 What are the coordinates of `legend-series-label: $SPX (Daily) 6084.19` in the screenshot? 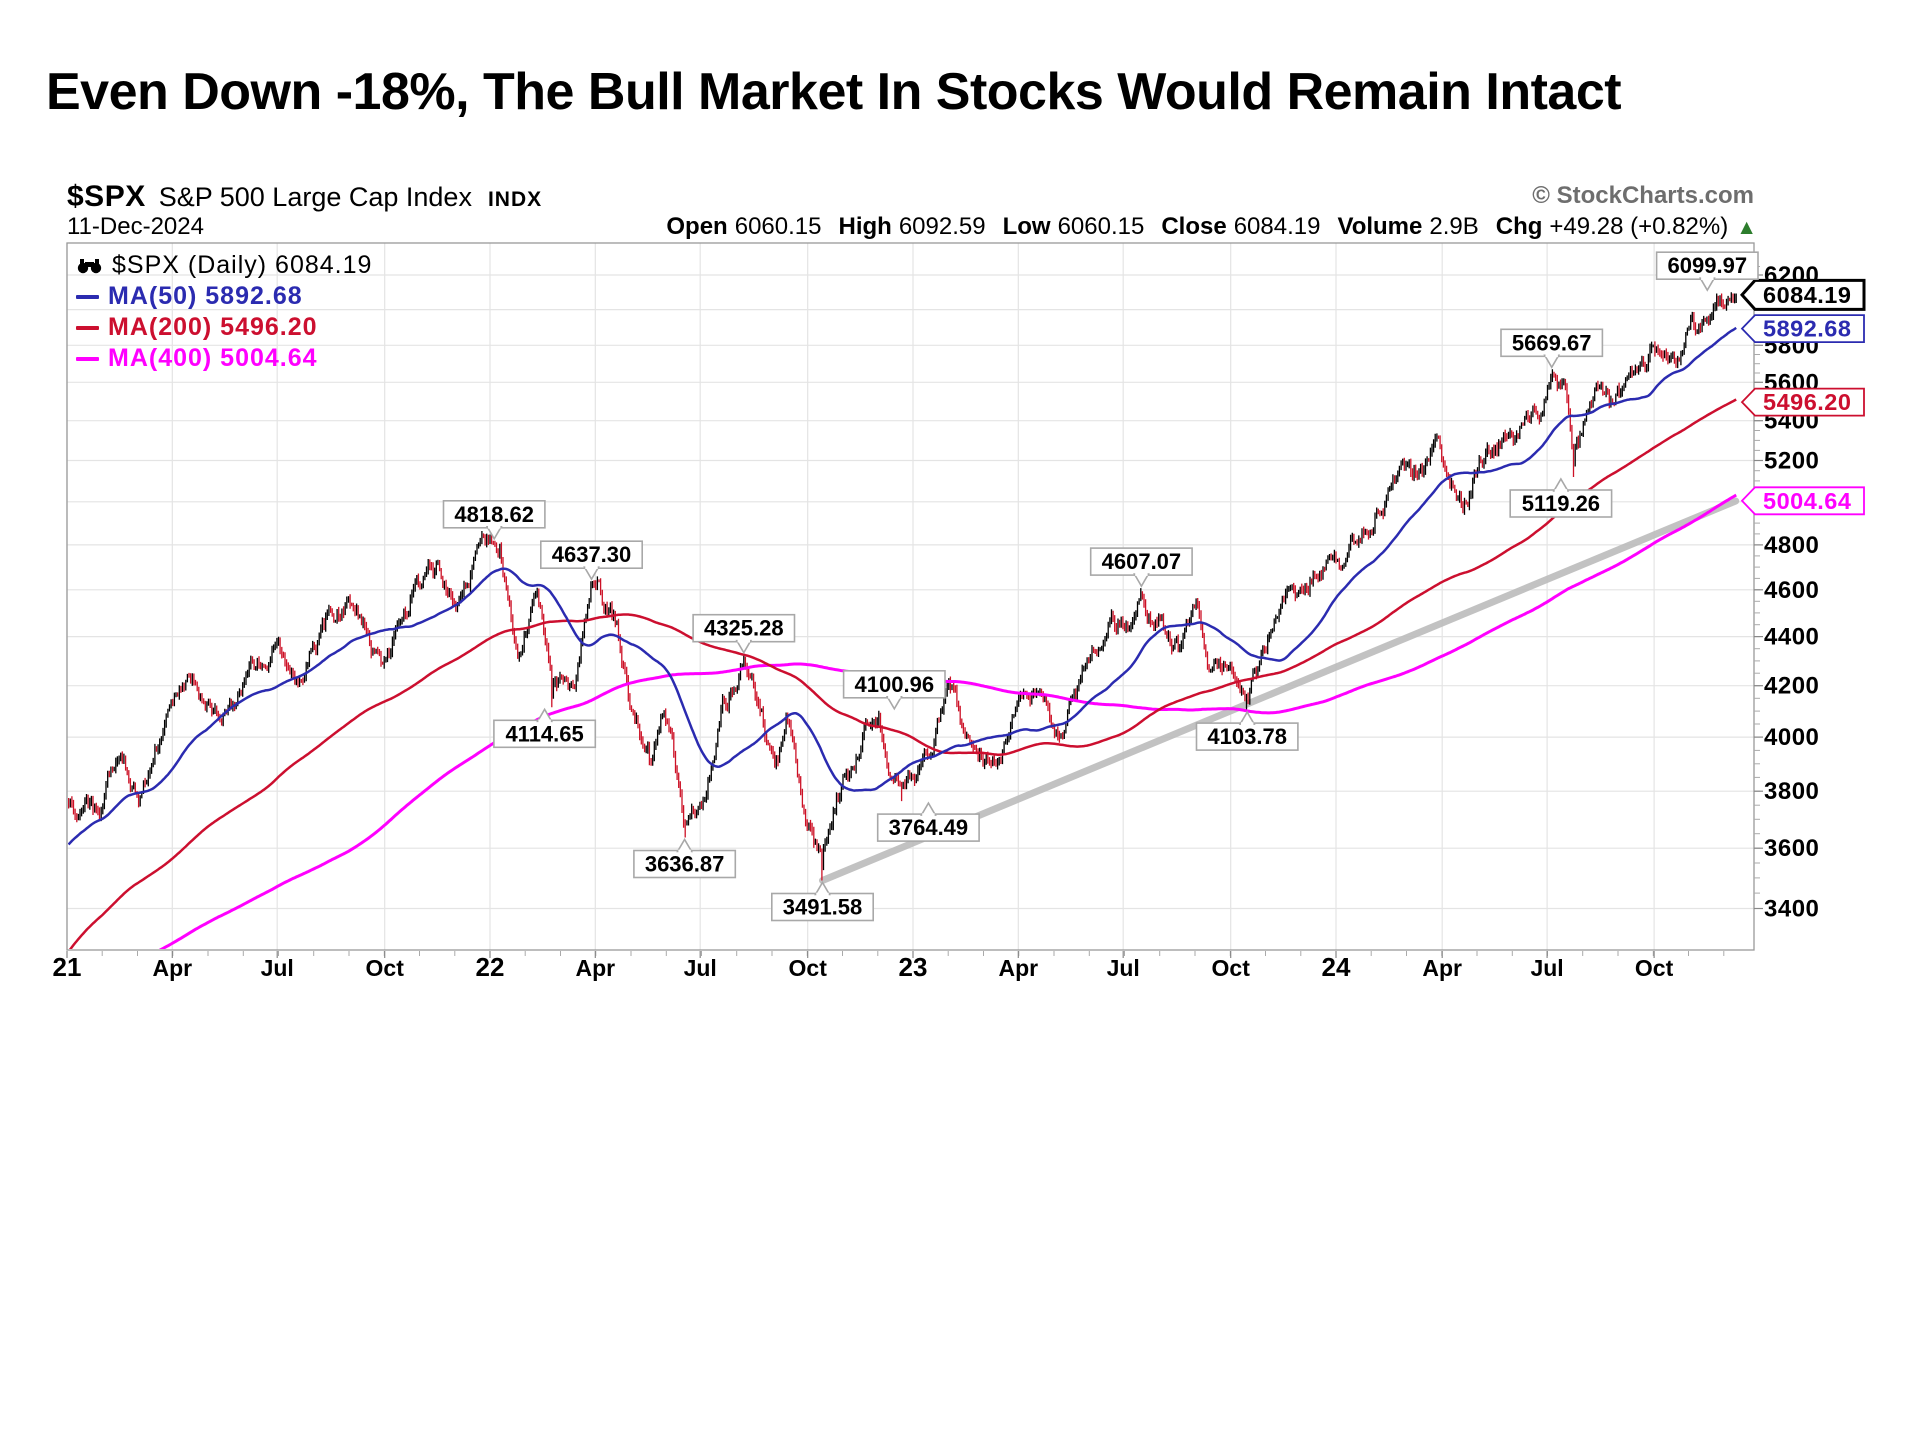 It's located at (242, 265).